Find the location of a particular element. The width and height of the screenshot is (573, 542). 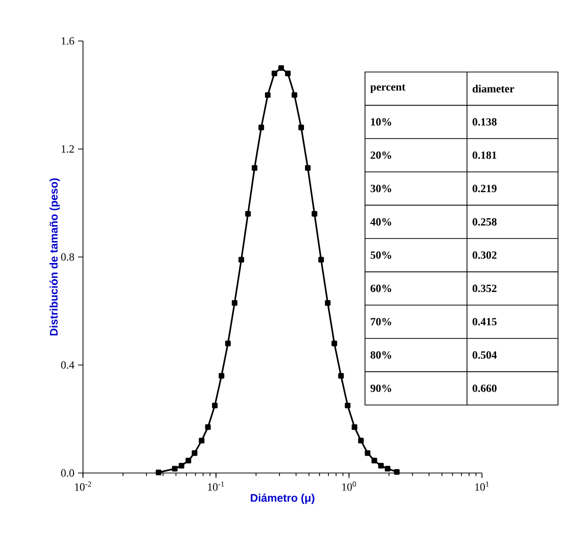

y-axis-title: Distribución de tamaño (peso) is located at coordinates (55, 257).